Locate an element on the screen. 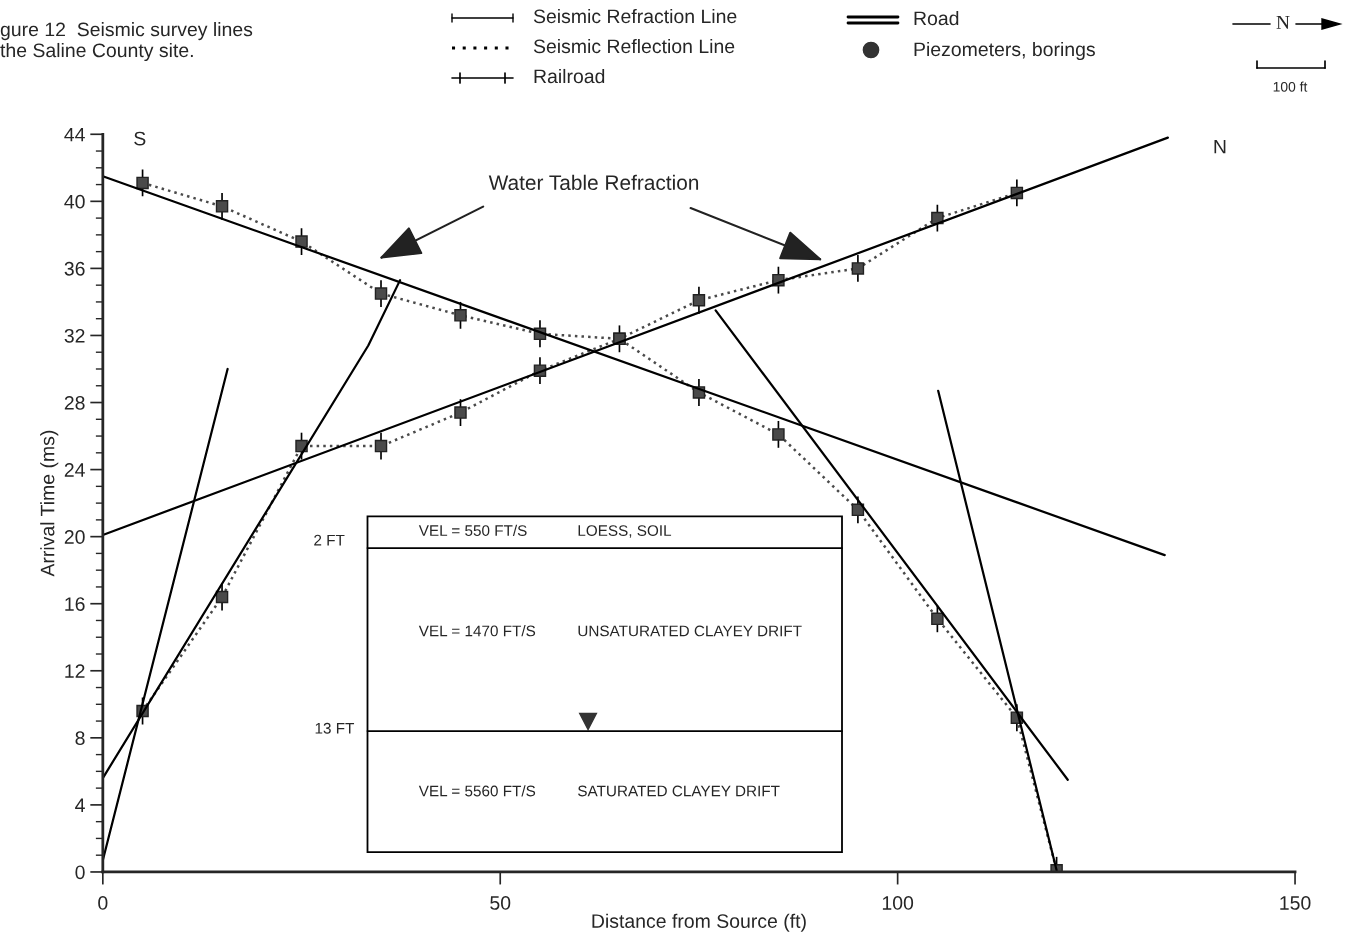 This screenshot has height=939, width=1371. annotation: VEL = 1470 FT/S is located at coordinates (477, 631).